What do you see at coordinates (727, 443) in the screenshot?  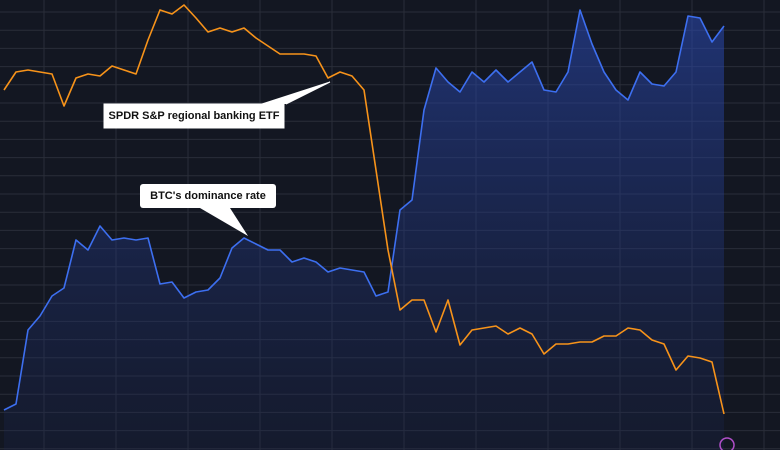 I see `icon` at bounding box center [727, 443].